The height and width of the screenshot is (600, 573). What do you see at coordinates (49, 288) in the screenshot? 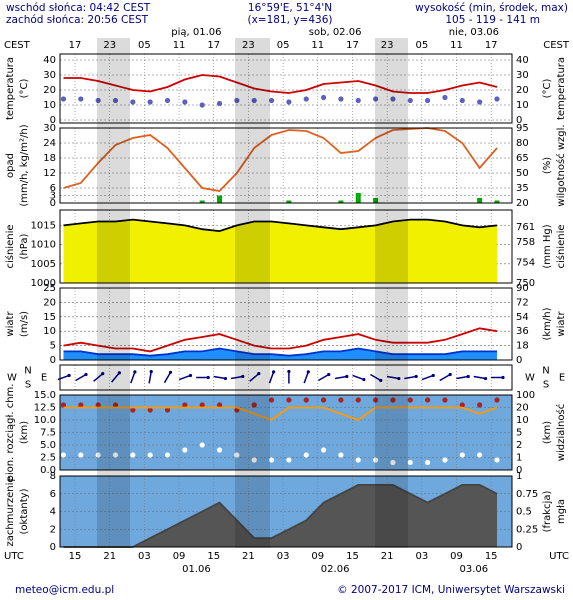
I see `y-tick-label: 25` at bounding box center [49, 288].